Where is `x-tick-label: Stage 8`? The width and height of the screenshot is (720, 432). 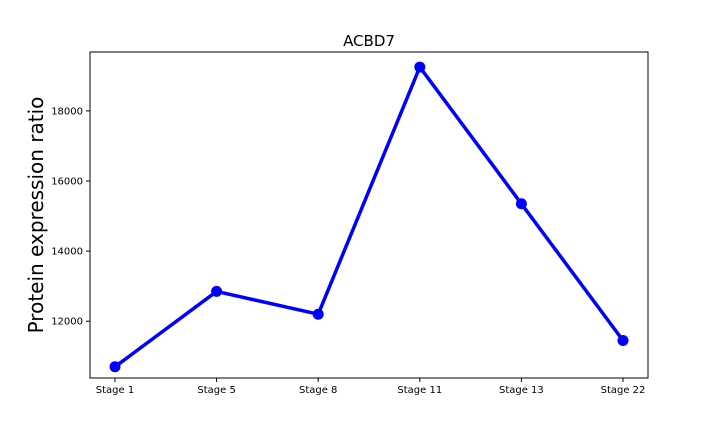
x-tick-label: Stage 8 is located at coordinates (318, 390).